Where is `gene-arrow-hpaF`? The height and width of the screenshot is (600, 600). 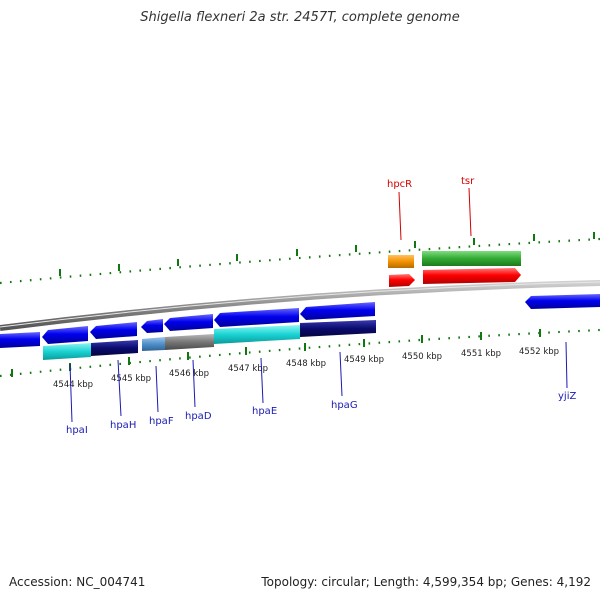 gene-arrow-hpaF is located at coordinates (152, 326).